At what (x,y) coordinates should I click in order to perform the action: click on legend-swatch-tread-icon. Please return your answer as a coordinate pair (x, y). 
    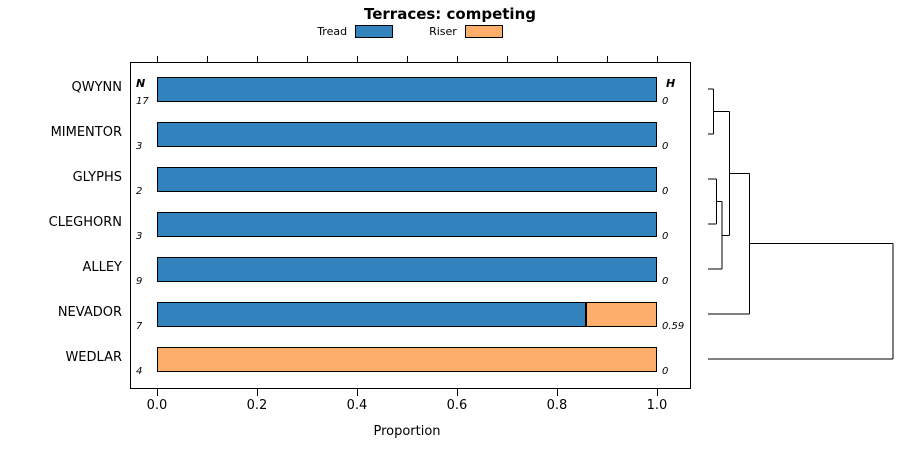
    Looking at the image, I should click on (374, 31).